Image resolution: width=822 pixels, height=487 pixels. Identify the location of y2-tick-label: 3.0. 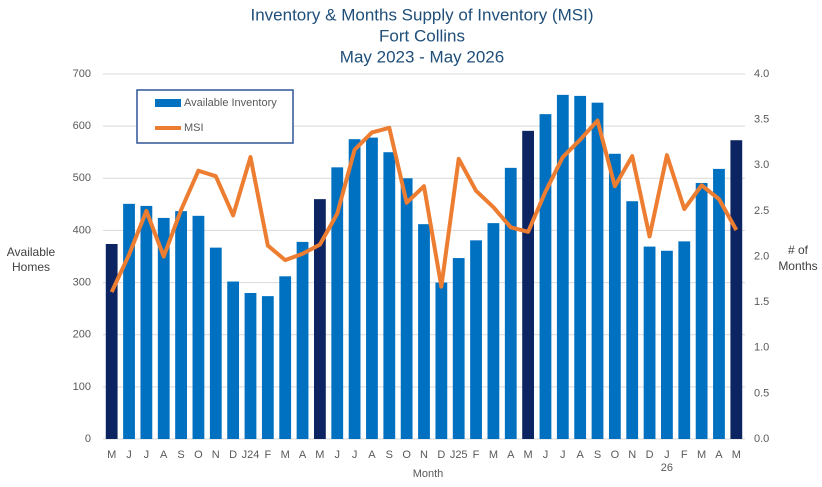
(761, 165).